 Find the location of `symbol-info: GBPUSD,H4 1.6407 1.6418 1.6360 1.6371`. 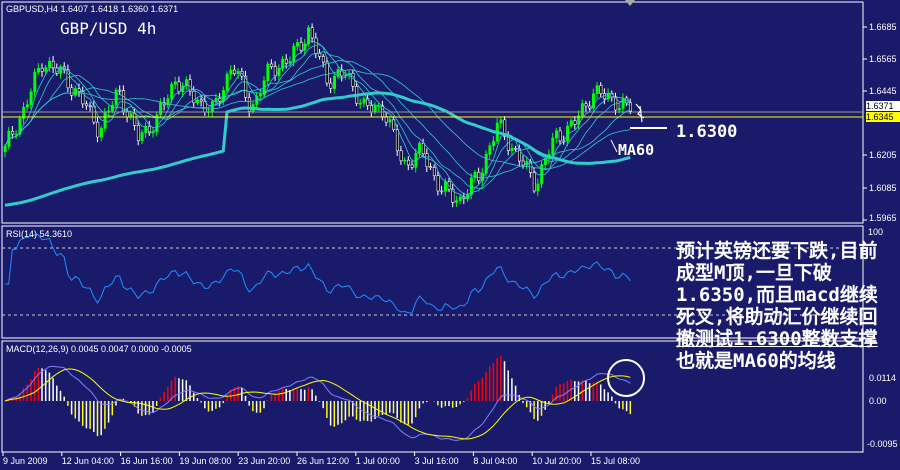

symbol-info: GBPUSD,H4 1.6407 1.6418 1.6360 1.6371 is located at coordinates (92, 9).